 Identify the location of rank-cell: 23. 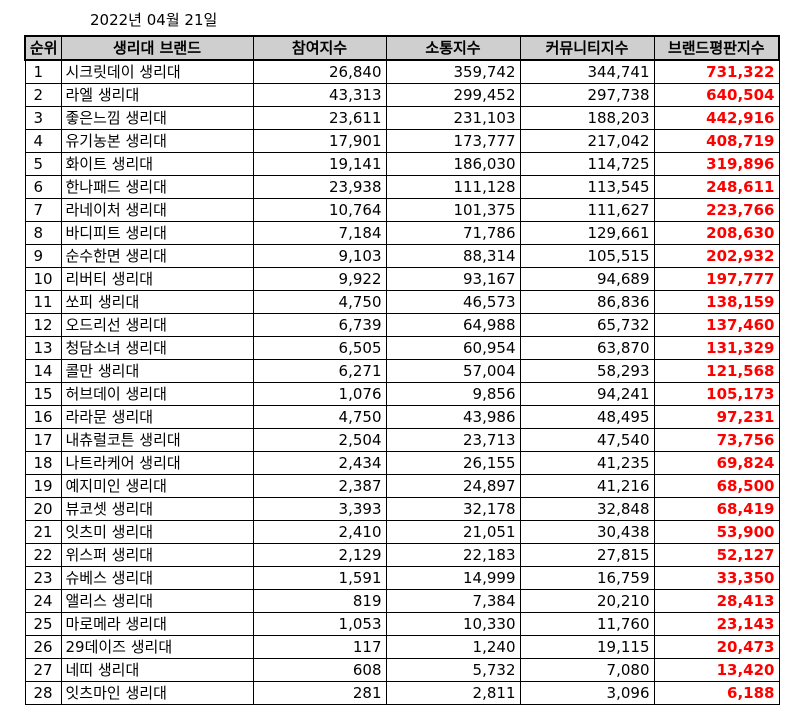
(43, 578).